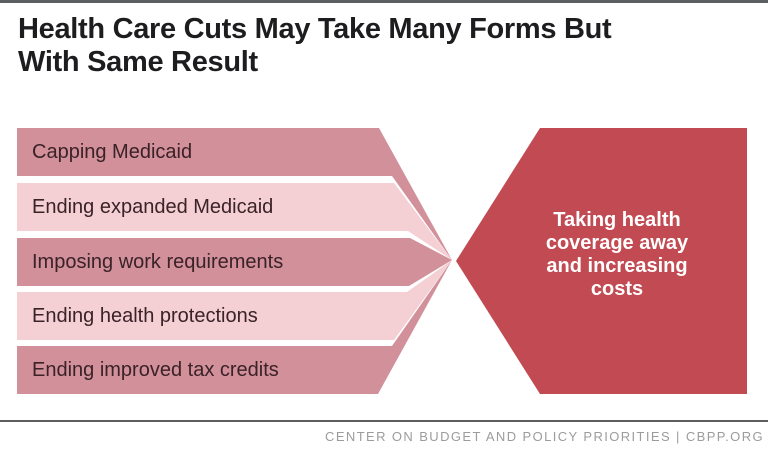 This screenshot has height=475, width=768. I want to click on funnel-bar-label-ending-improved-tax-credits: Ending improved tax credits, so click(155, 369).